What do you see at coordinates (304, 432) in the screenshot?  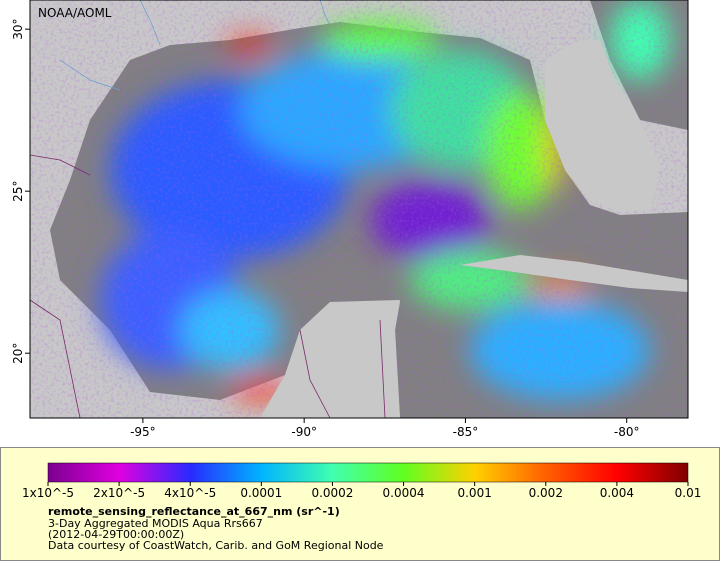 I see `x-tick-label: -90°` at bounding box center [304, 432].